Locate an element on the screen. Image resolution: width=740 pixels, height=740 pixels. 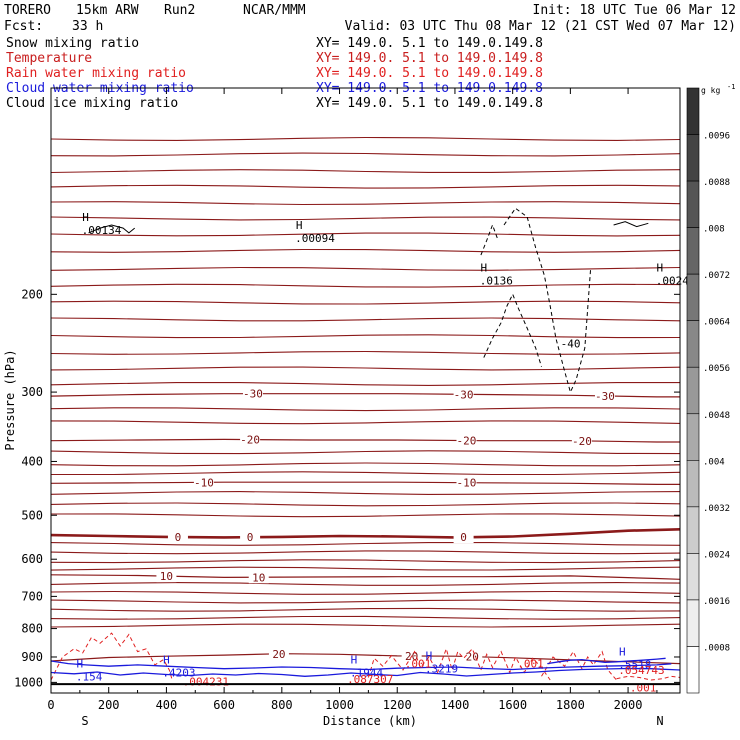
maximum-value: .3219 is located at coordinates (441, 669).